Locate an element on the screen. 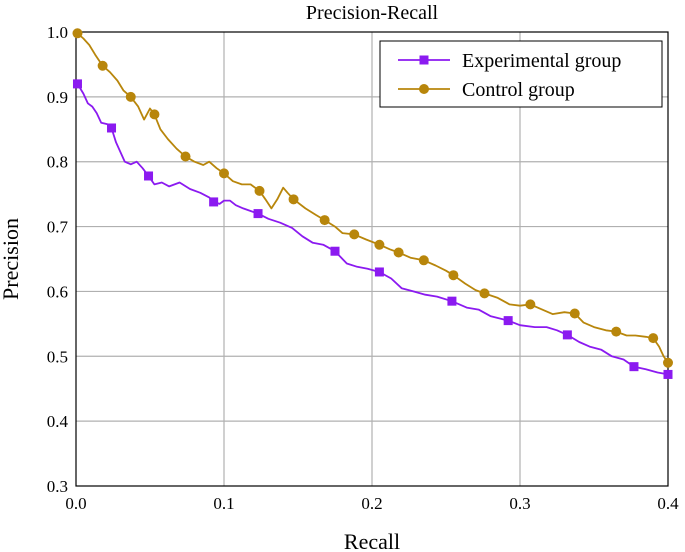  legend: Experimental group Control group is located at coordinates (521, 74).